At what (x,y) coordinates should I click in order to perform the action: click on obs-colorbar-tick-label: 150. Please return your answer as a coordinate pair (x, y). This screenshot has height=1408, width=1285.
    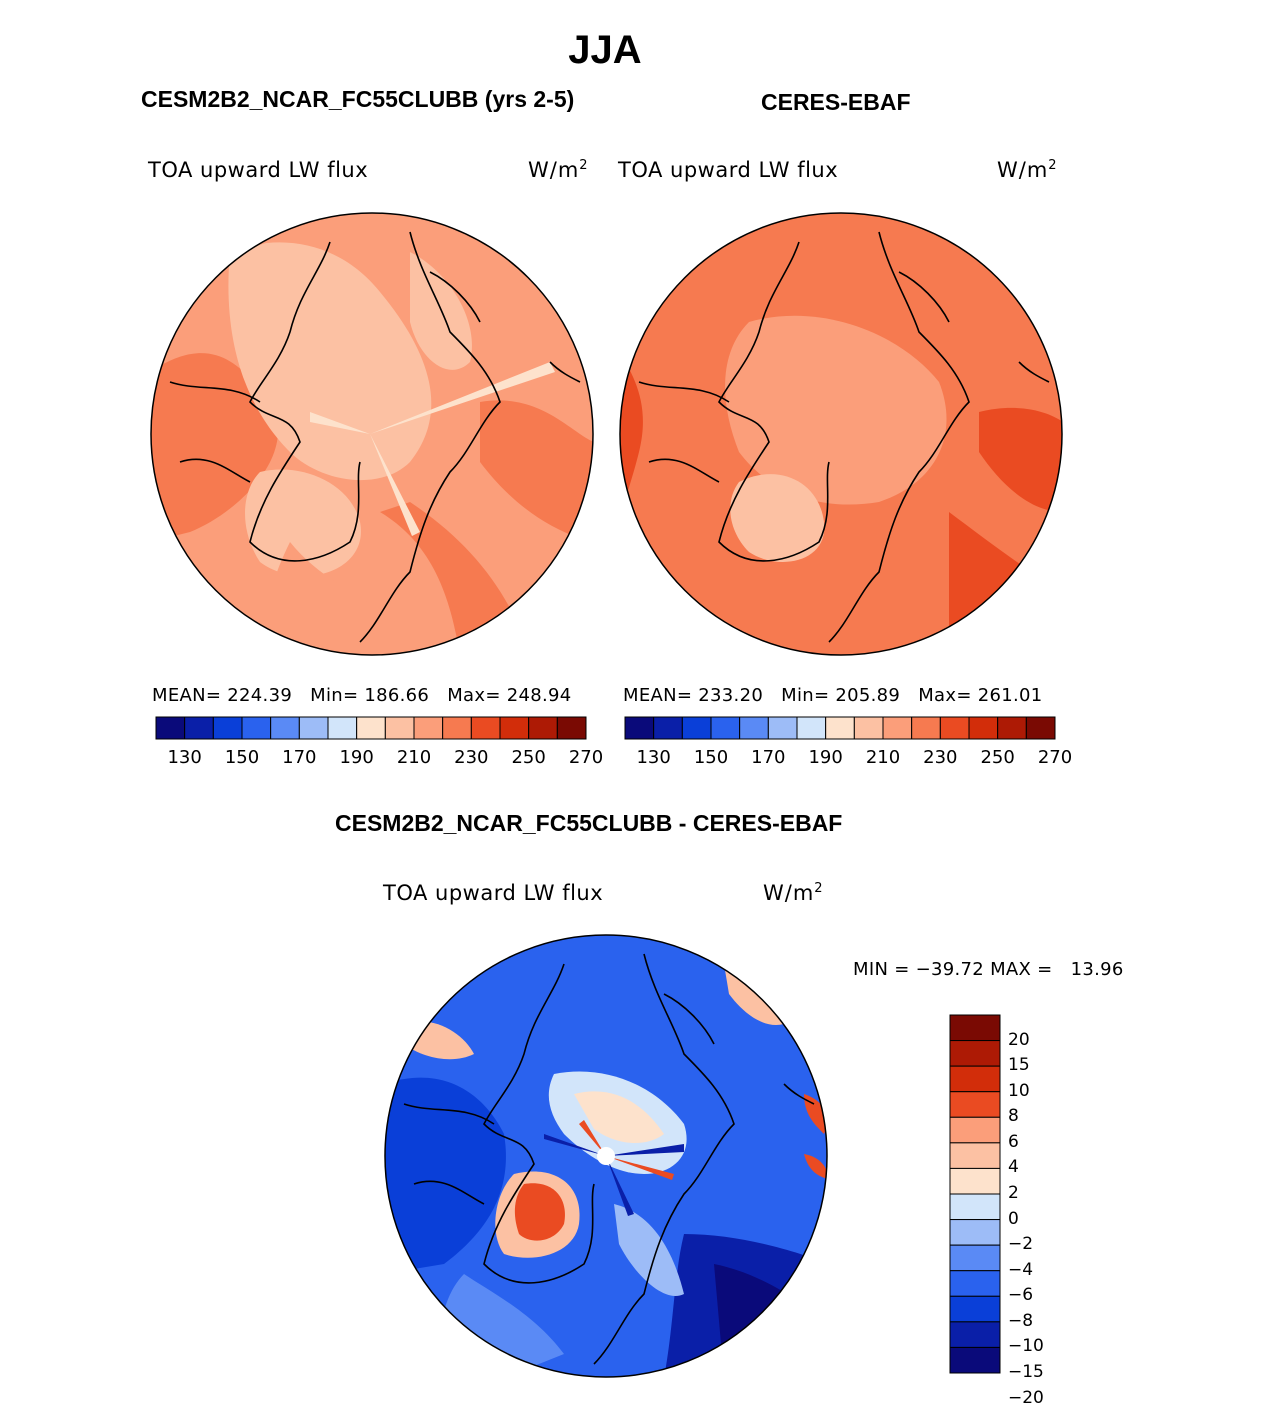
    Looking at the image, I should click on (711, 757).